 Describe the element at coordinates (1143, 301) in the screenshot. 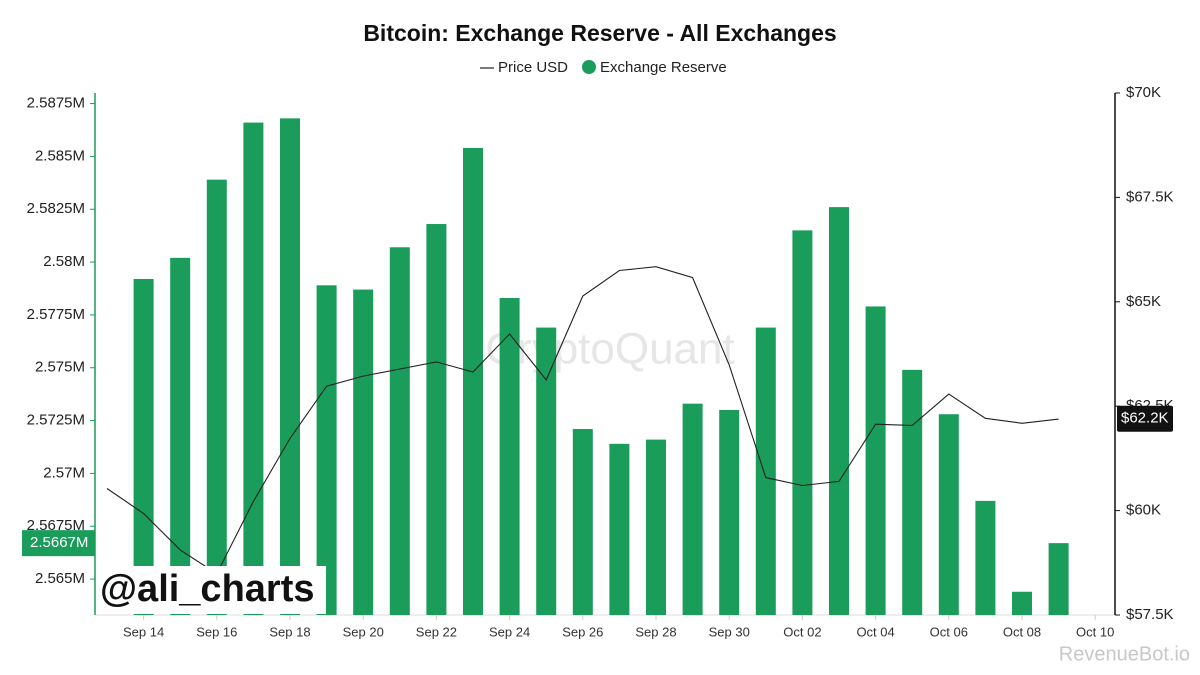

I see `y2-tick-label: $65K` at that location.